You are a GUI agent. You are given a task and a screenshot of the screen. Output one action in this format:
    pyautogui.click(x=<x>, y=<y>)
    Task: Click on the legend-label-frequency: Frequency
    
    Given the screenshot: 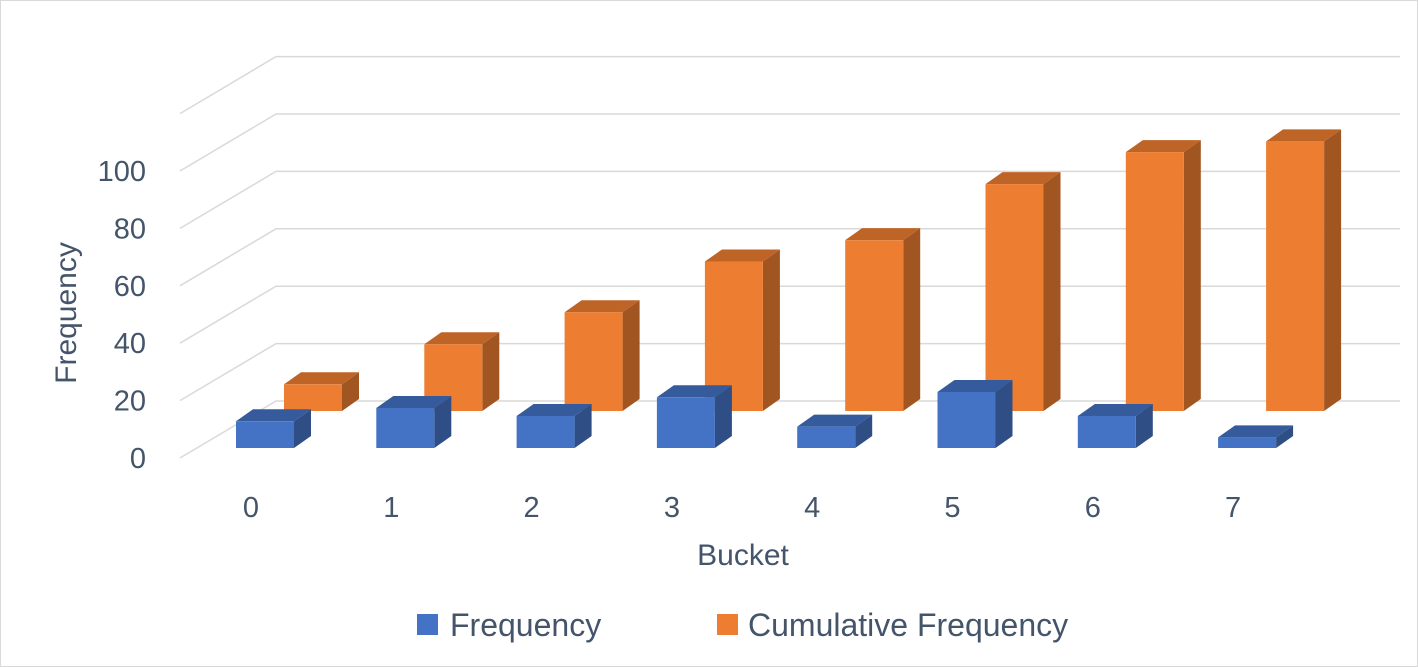 What is the action you would take?
    pyautogui.click(x=525, y=625)
    